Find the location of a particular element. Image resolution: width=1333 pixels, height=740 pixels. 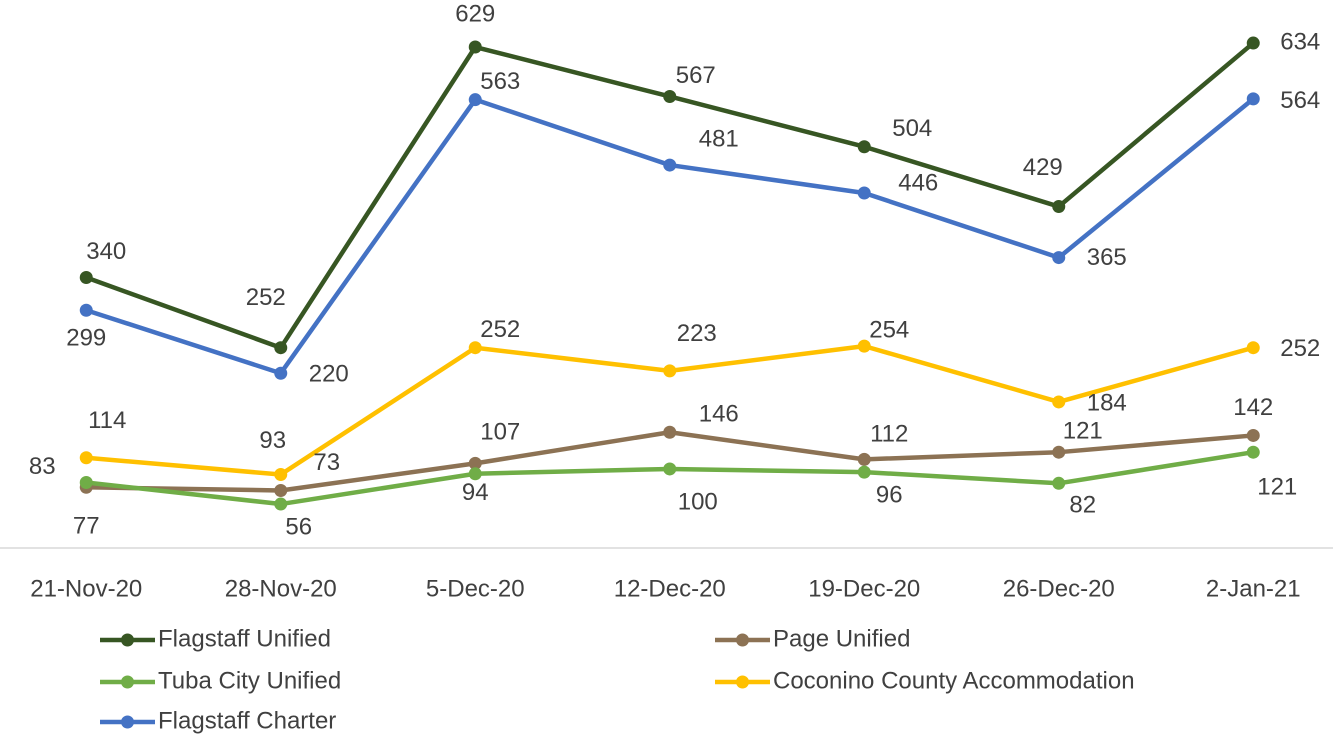

data-label: 82 is located at coordinates (1082, 505).